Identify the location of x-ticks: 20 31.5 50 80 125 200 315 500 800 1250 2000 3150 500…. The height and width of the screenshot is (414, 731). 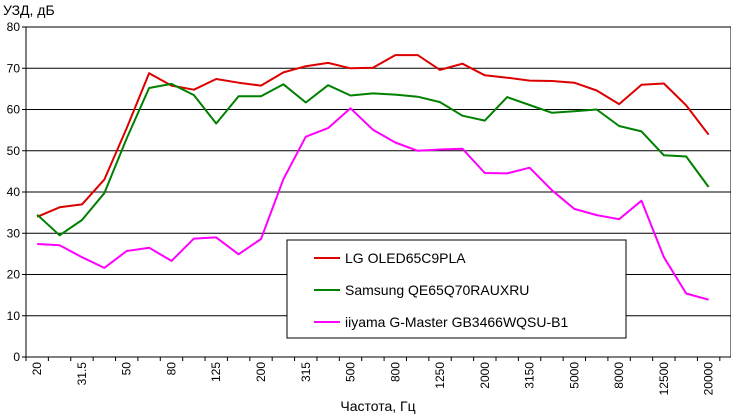
(373, 376).